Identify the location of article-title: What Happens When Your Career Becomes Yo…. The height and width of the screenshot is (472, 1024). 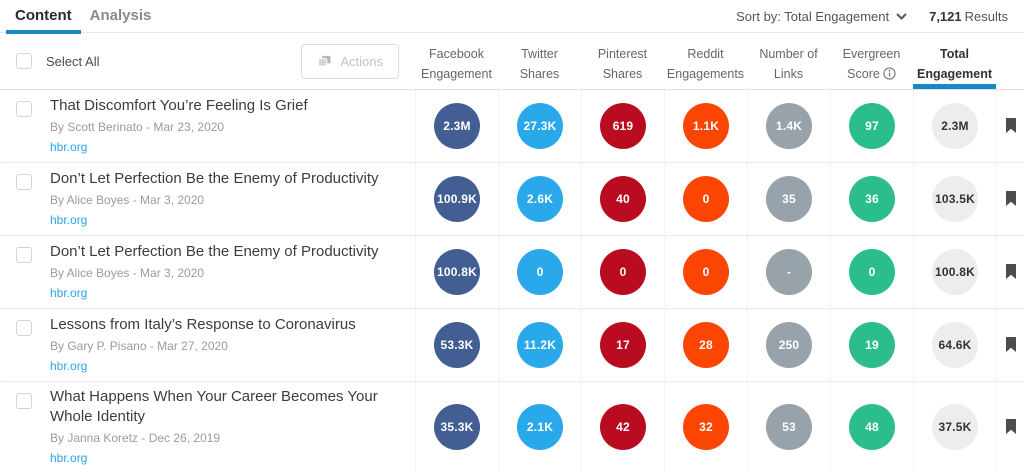
(214, 406).